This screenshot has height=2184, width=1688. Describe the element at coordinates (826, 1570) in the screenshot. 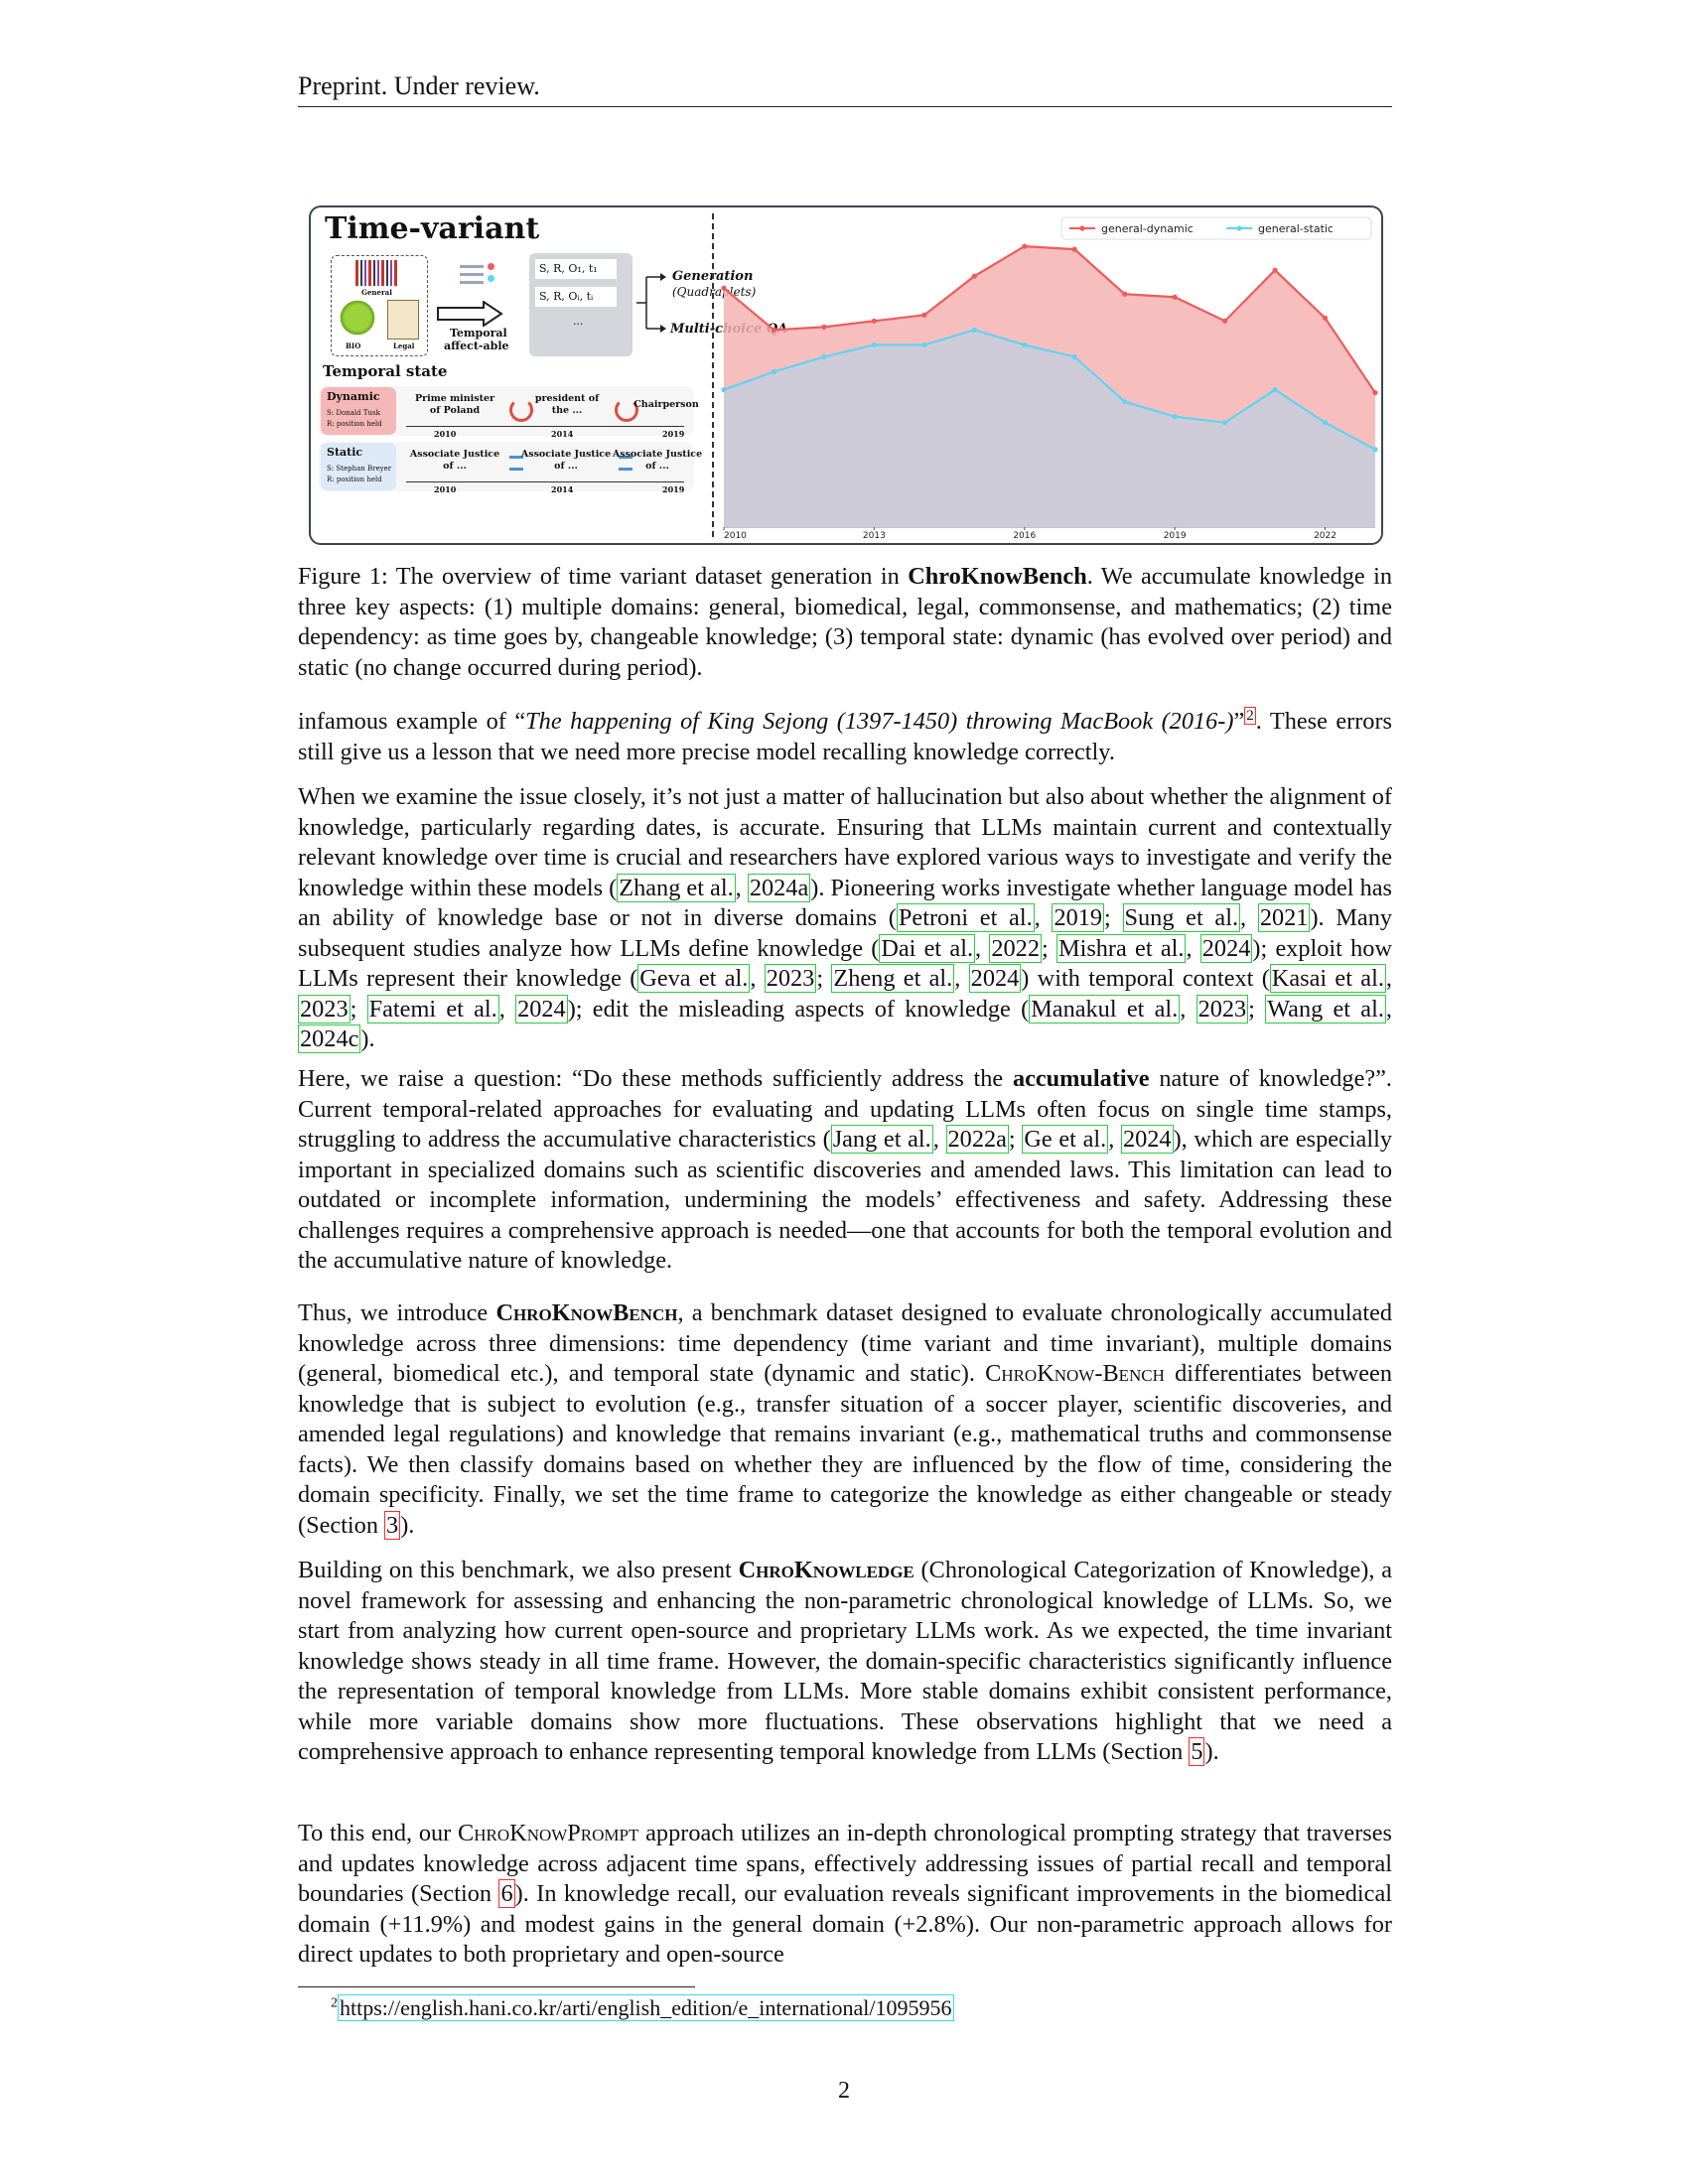

I see `framework-name: ChroKnowledge` at that location.